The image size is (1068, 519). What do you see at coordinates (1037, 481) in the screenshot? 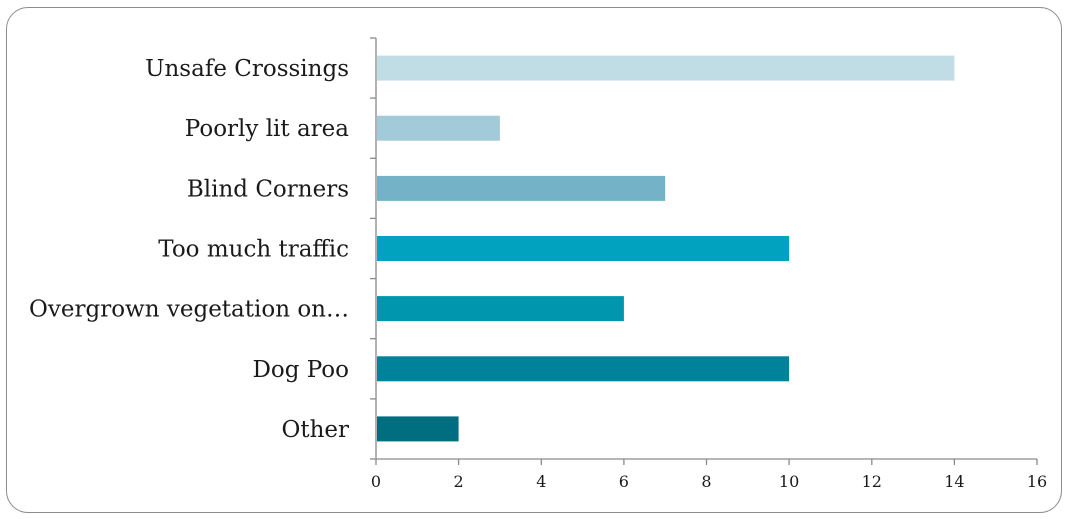
I see `x-tick-label: 16` at bounding box center [1037, 481].